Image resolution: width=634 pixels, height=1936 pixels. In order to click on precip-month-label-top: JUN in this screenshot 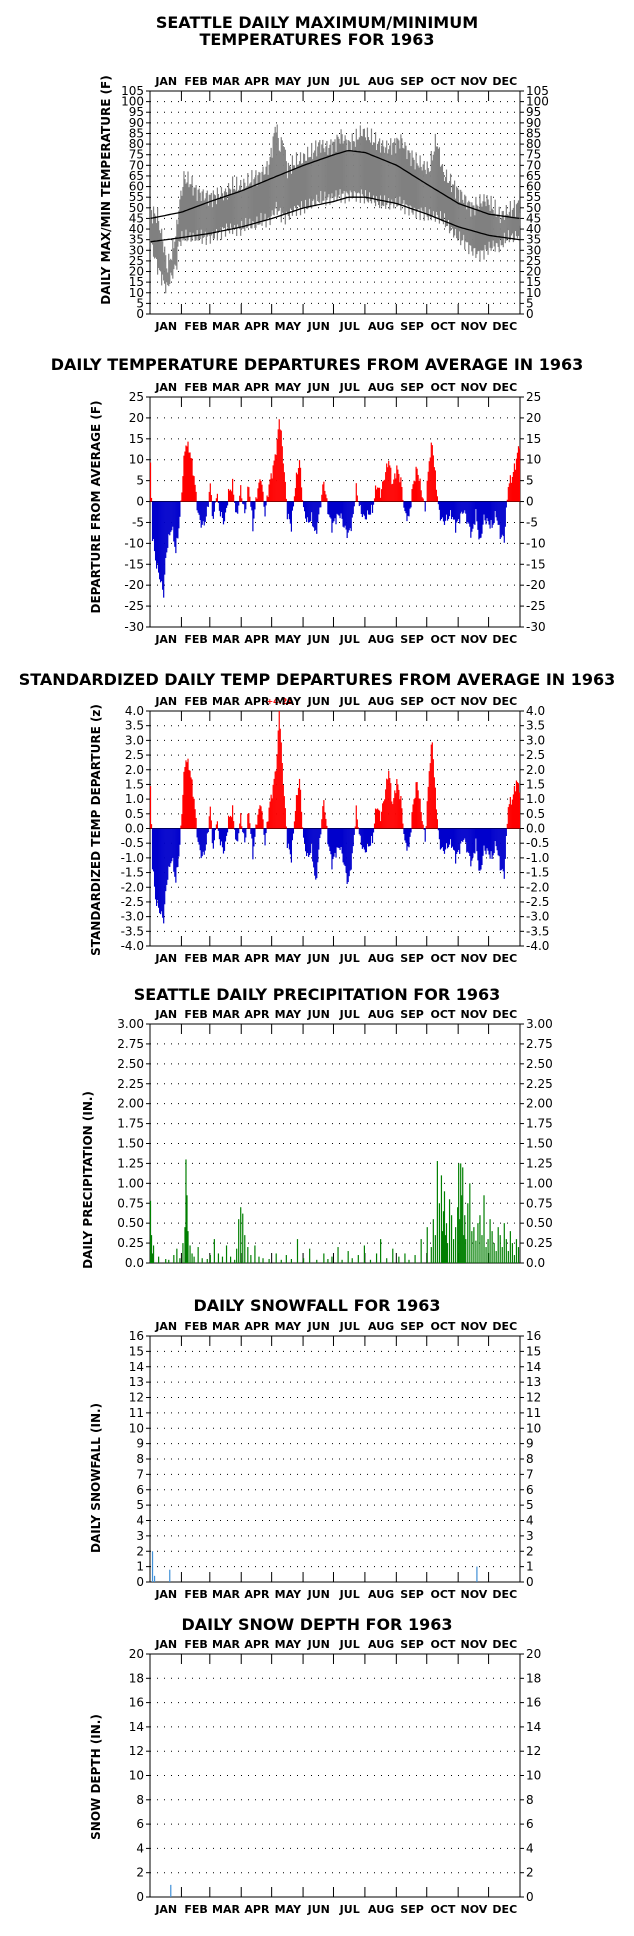, I will do `click(318, 1014)`.